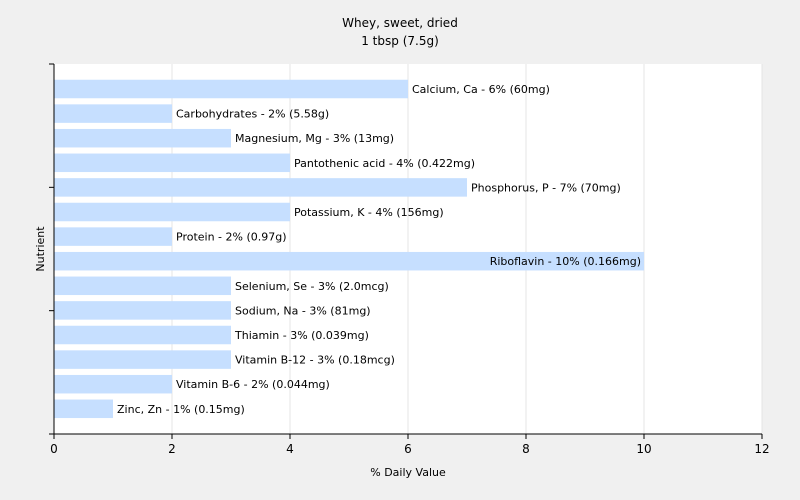  What do you see at coordinates (400, 23) in the screenshot?
I see `chart-title: Whey, sweet, dried` at bounding box center [400, 23].